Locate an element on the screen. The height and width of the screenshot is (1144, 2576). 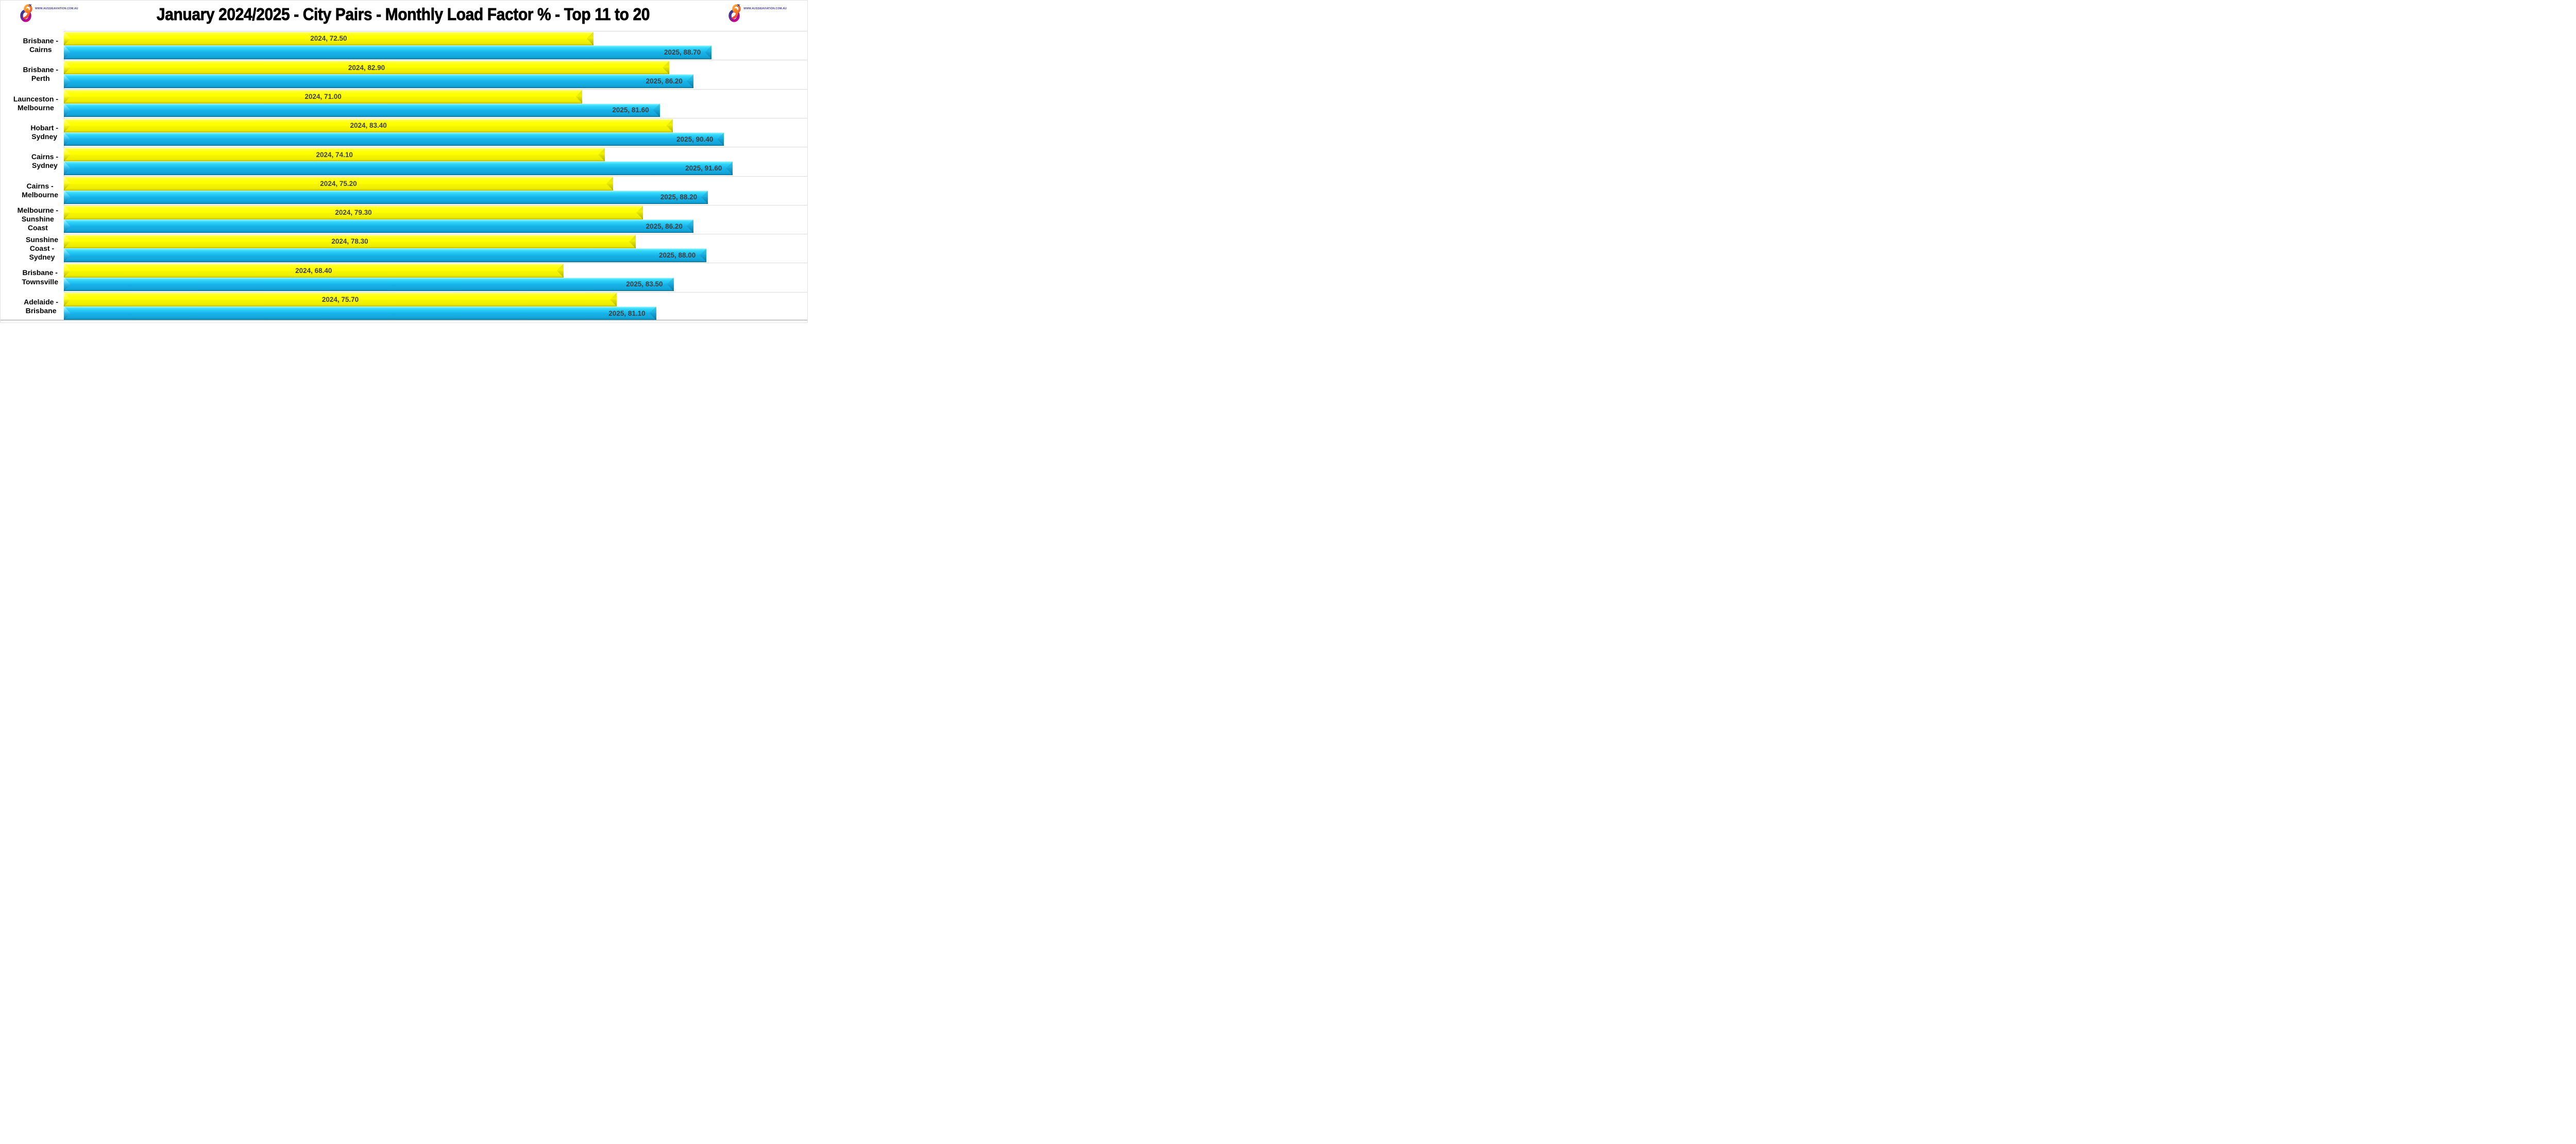
brand-logo-left: ✈ WWW.AUSSIEAVIATION.COM.AU is located at coordinates (49, 11).